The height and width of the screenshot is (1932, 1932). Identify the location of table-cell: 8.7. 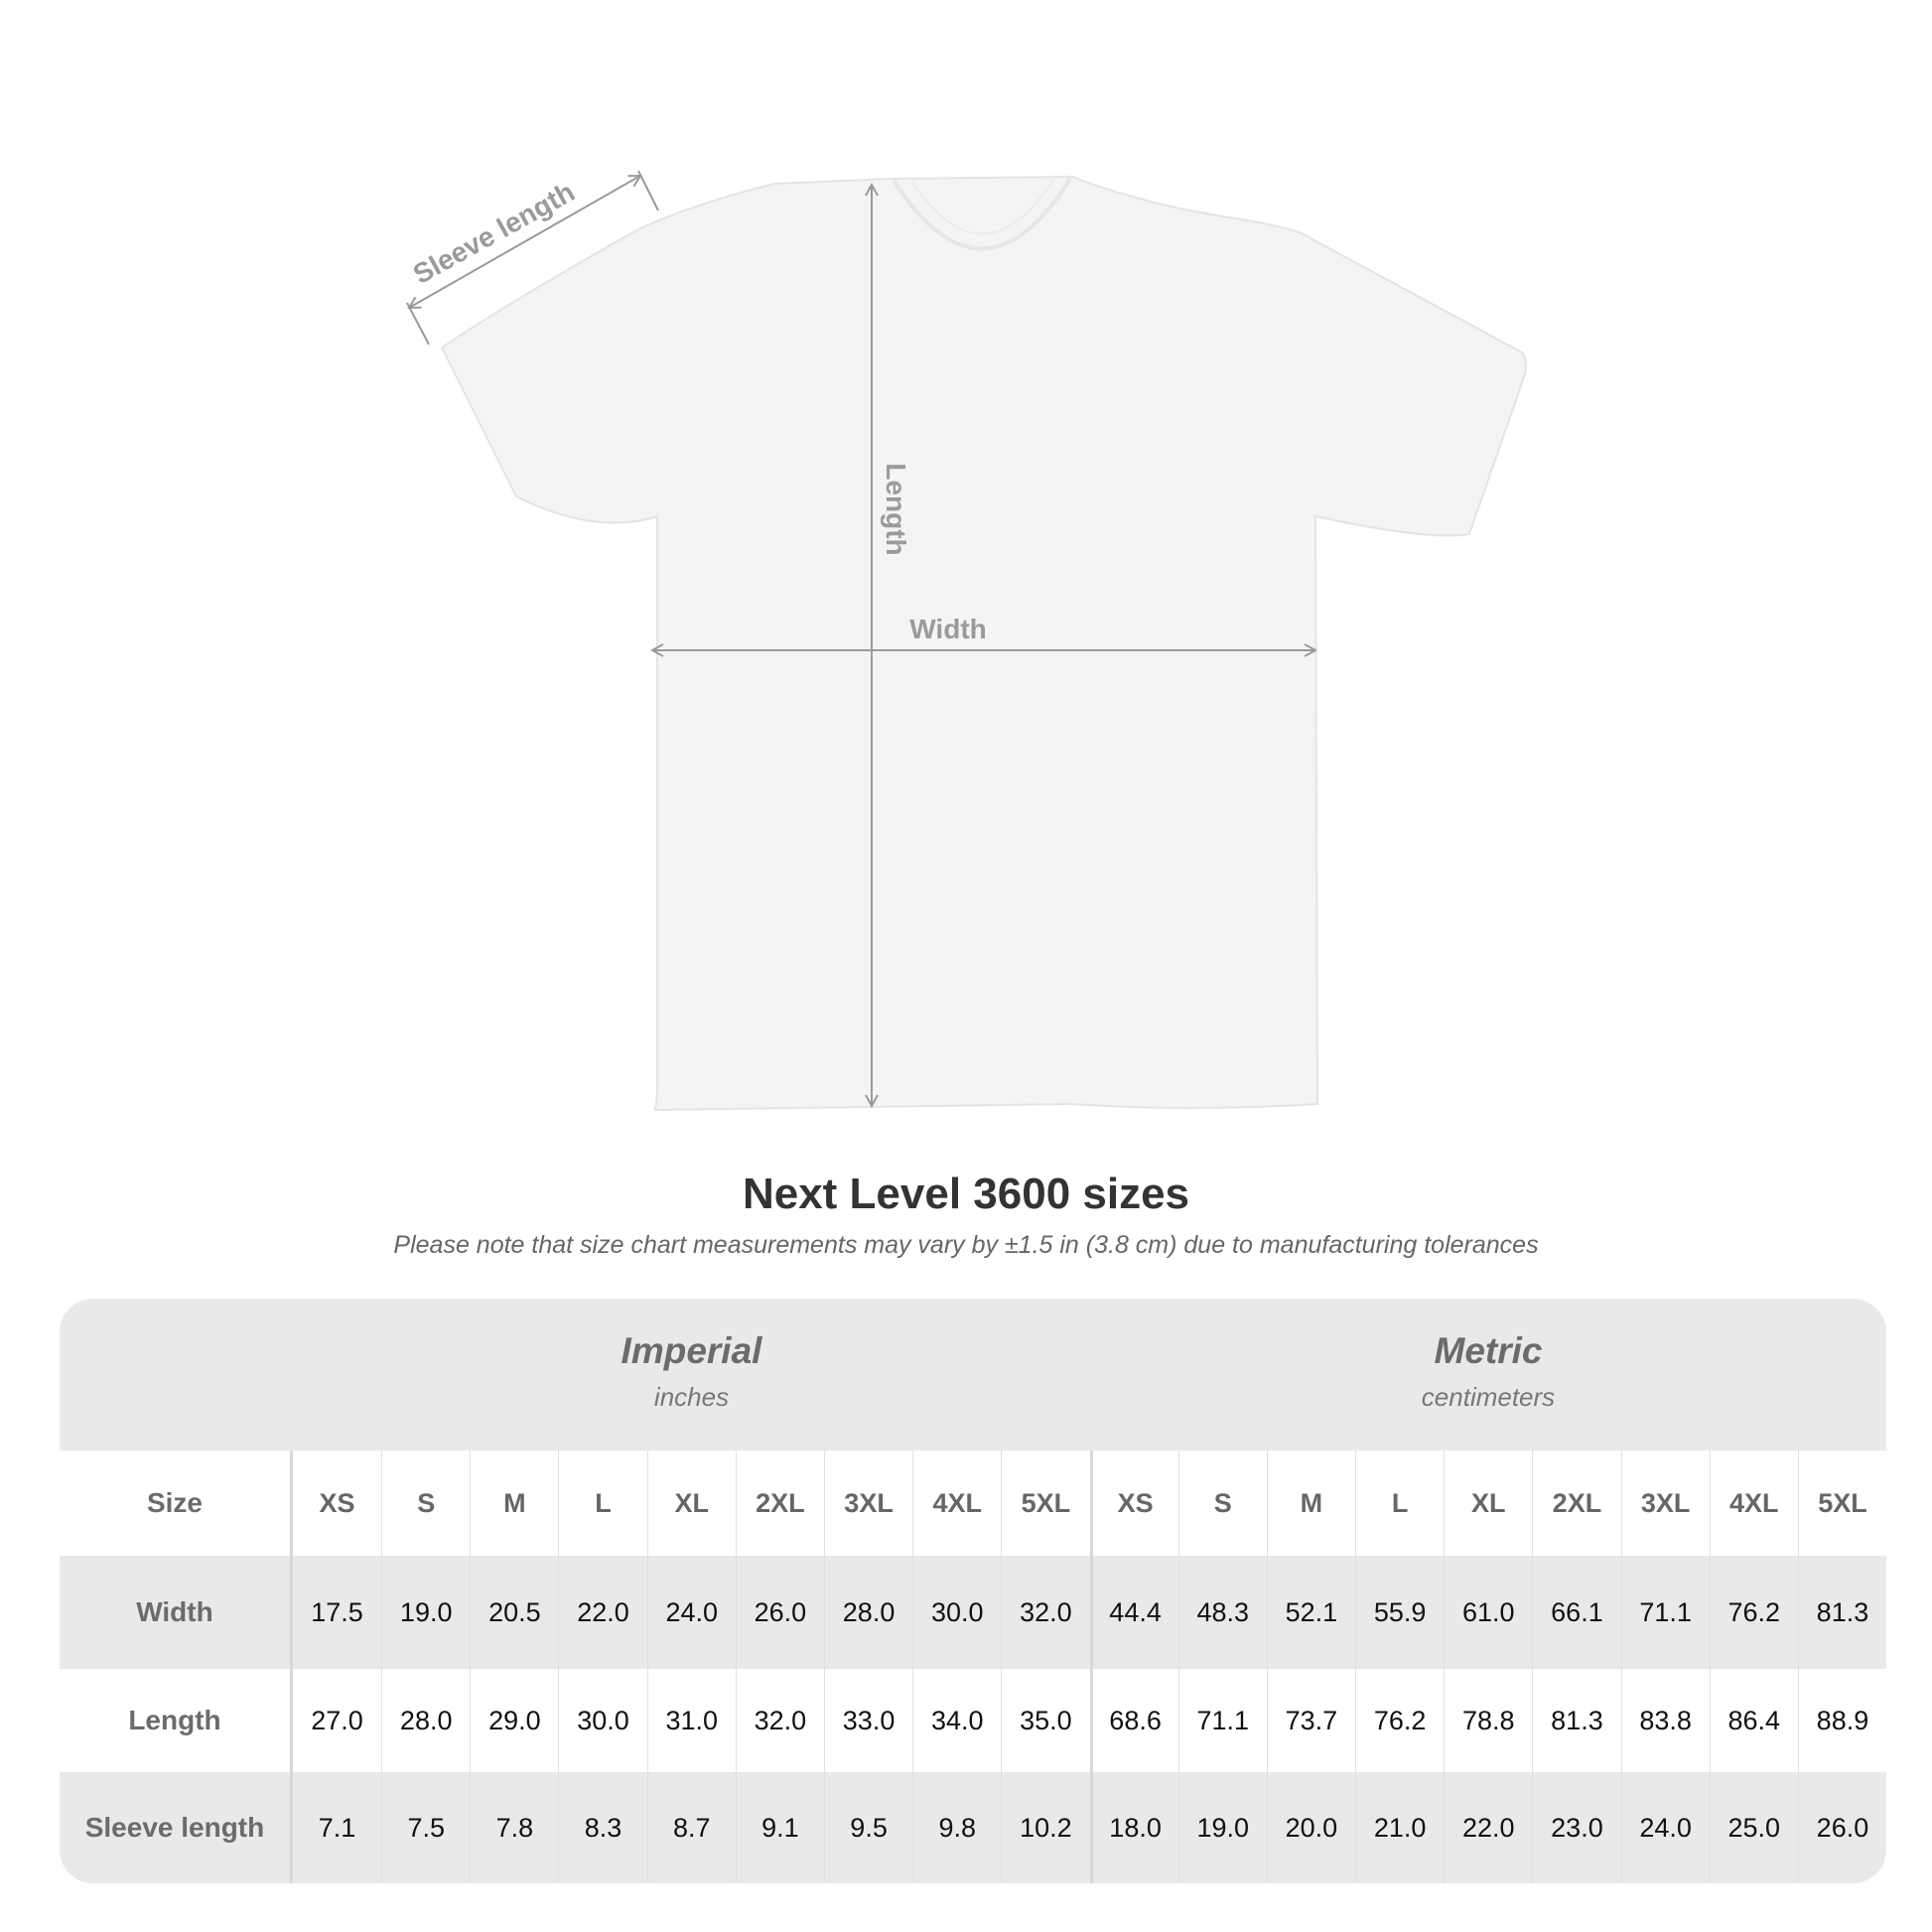
(691, 1828).